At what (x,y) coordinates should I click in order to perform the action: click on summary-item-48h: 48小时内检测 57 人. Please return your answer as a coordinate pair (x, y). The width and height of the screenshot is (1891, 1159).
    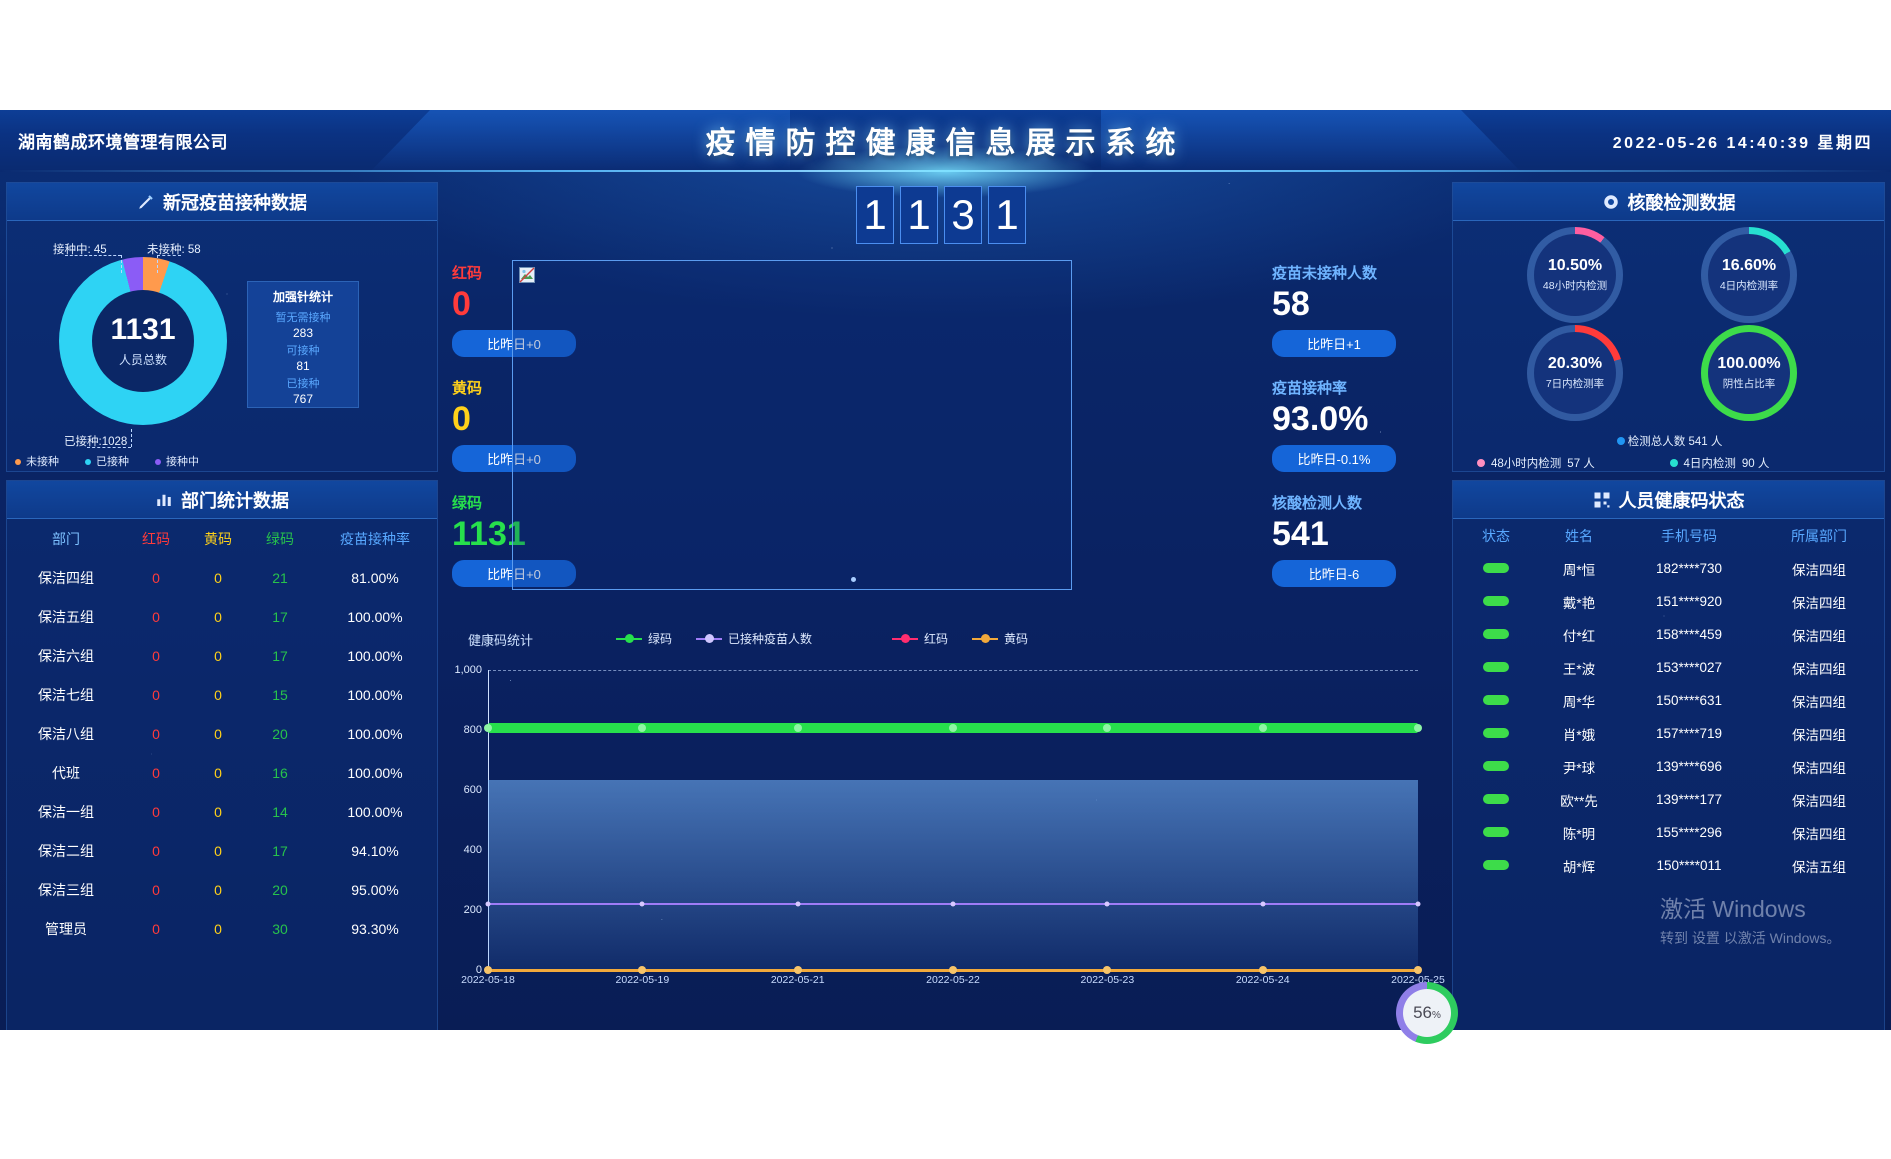
    Looking at the image, I should click on (1573, 463).